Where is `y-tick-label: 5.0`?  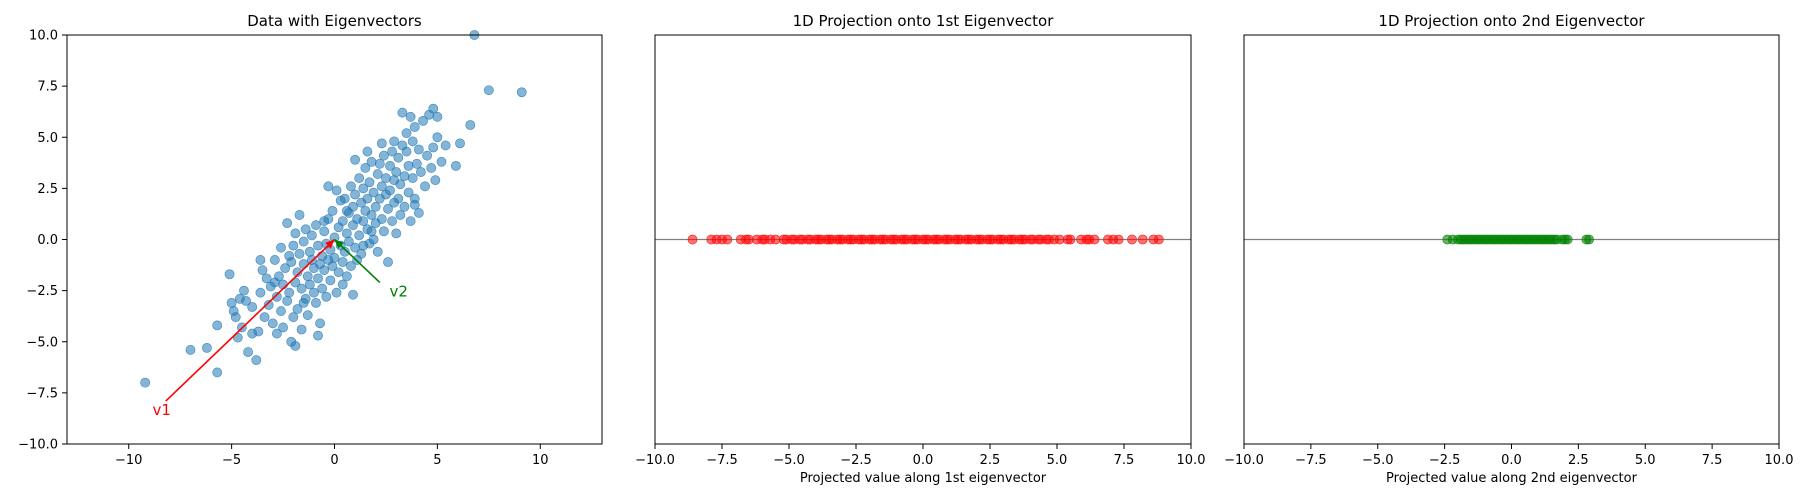
y-tick-label: 5.0 is located at coordinates (47, 138).